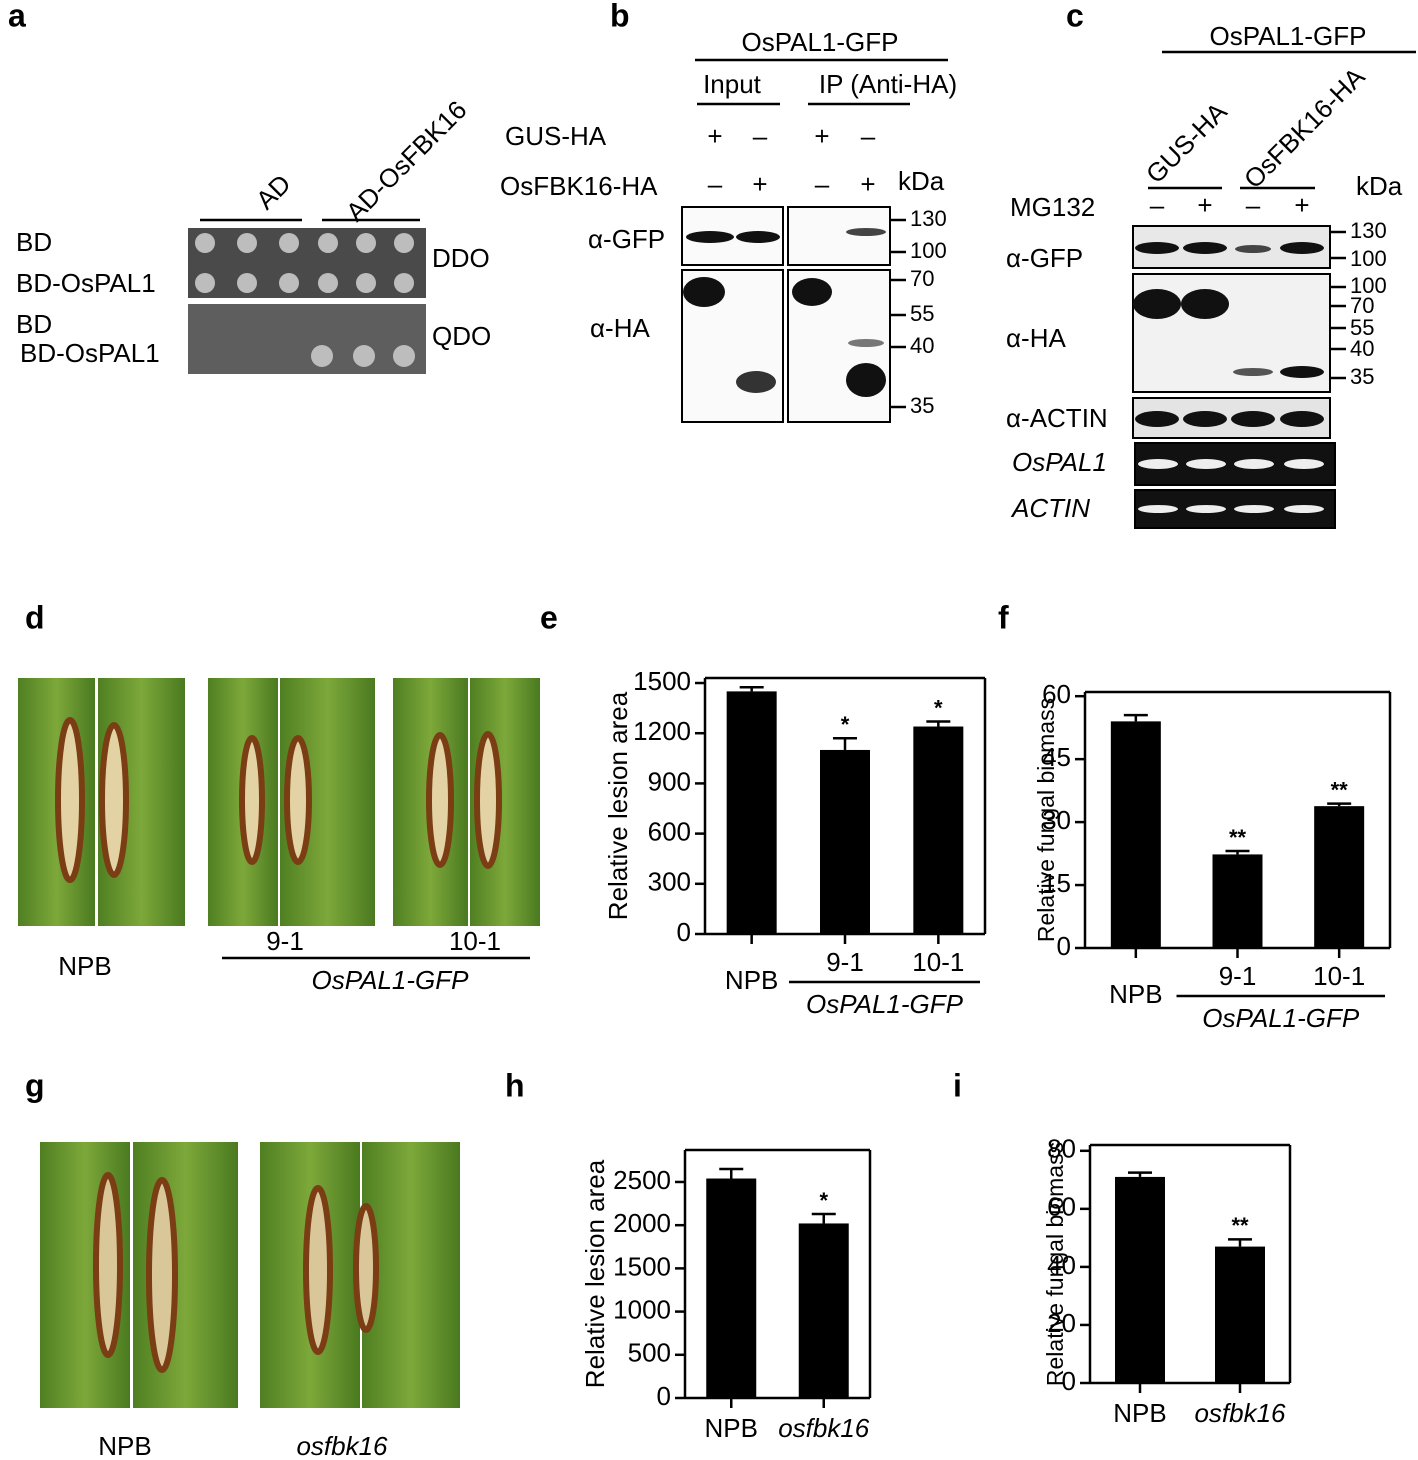 This screenshot has height=1460, width=1418. Describe the element at coordinates (1075, 16) in the screenshot. I see `panel-label: c` at that location.